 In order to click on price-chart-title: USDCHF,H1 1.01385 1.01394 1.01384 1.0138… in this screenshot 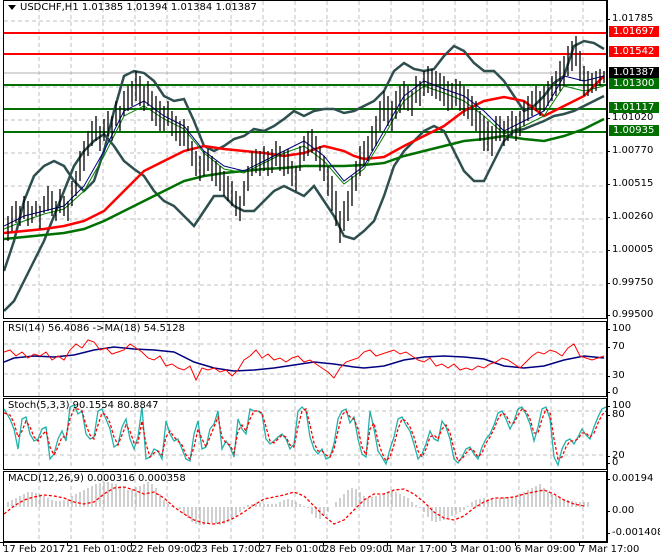, I will do `click(132, 7)`.